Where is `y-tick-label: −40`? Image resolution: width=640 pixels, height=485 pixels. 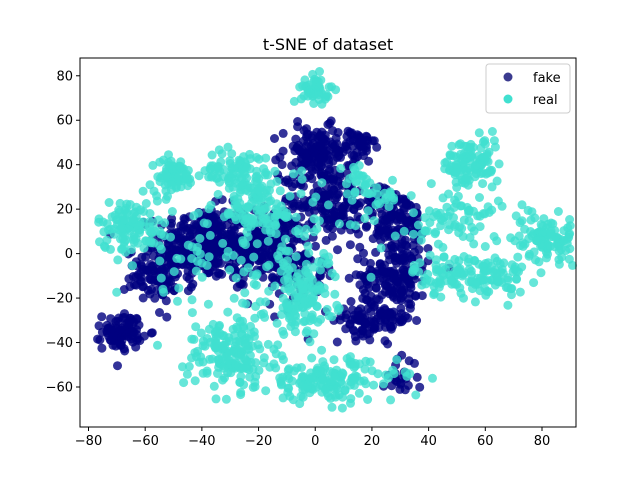 y-tick-label: −40 is located at coordinates (59, 343).